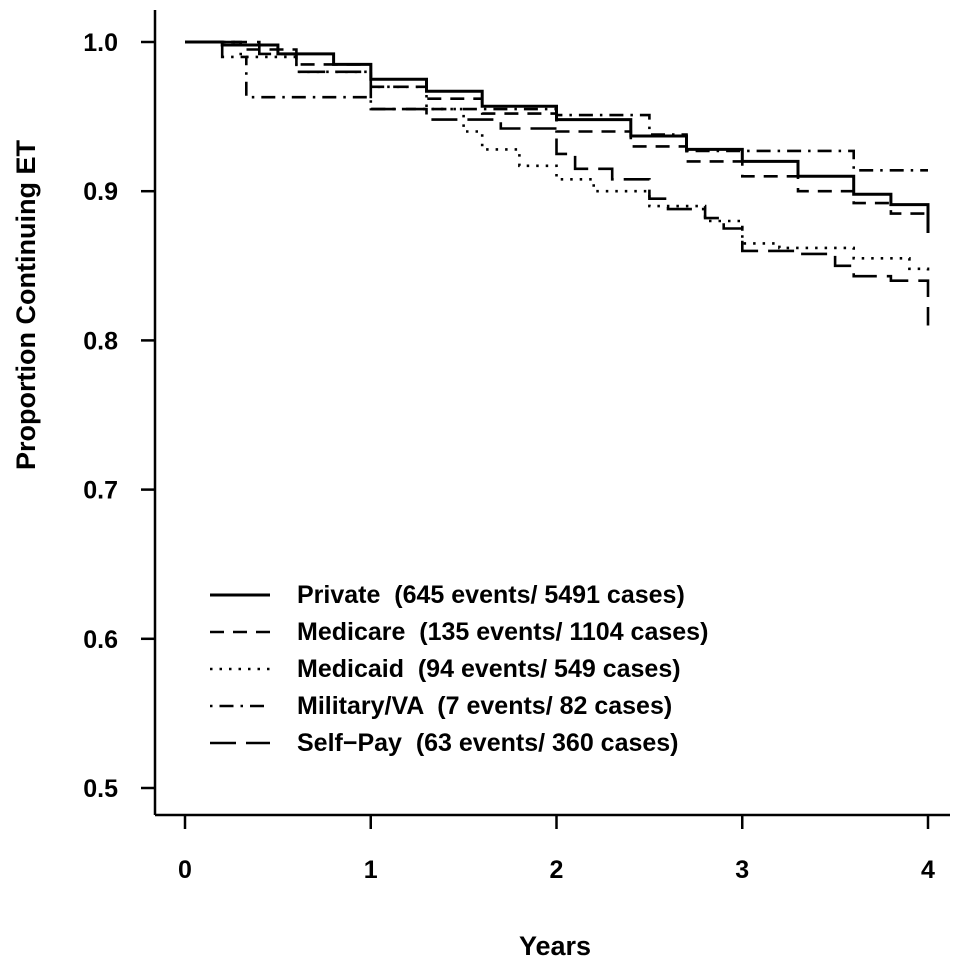 Image resolution: width=954 pixels, height=965 pixels. Describe the element at coordinates (557, 870) in the screenshot. I see `x-tick-label: 2` at that location.